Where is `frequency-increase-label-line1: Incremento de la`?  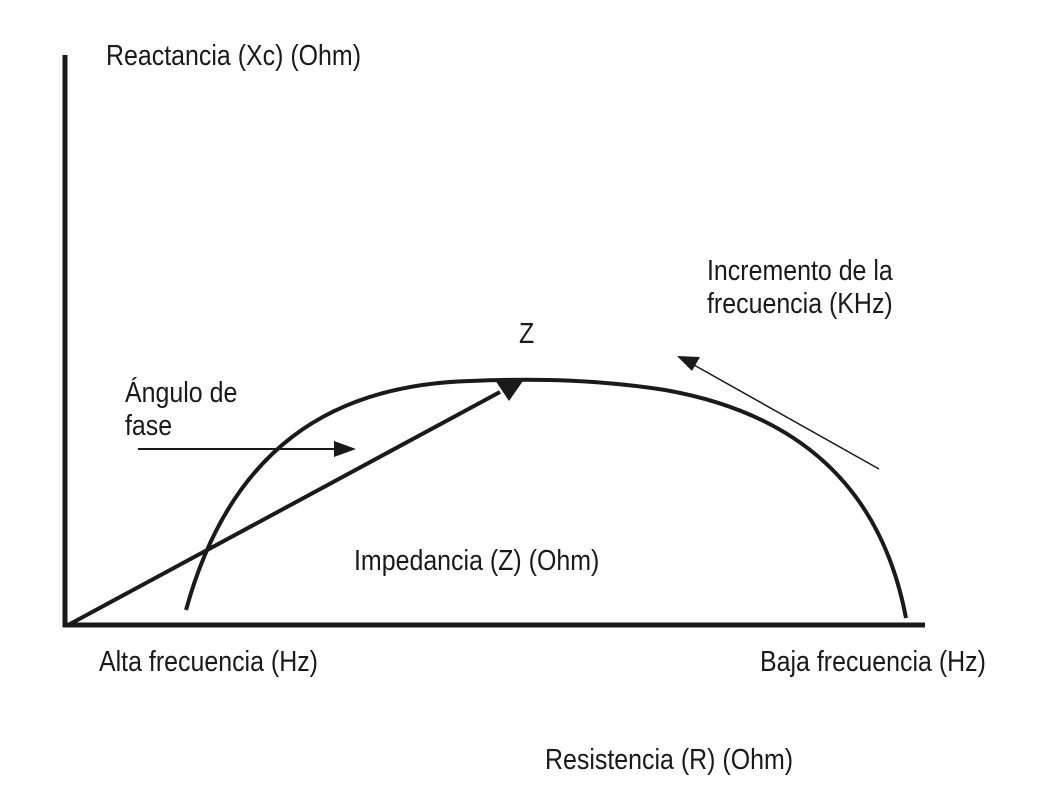
frequency-increase-label-line1: Incremento de la is located at coordinates (800, 271).